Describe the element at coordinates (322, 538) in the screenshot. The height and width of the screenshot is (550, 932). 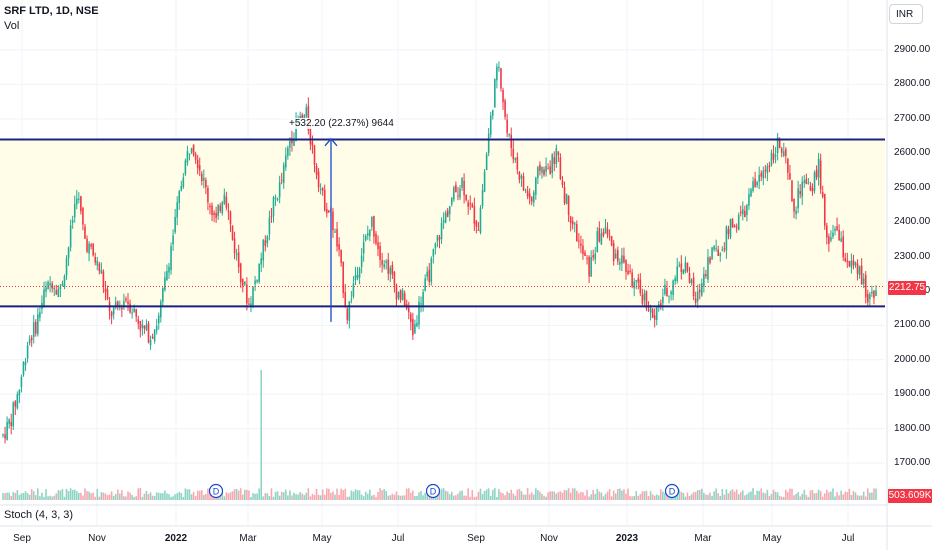
I see `time-axis-label: May` at that location.